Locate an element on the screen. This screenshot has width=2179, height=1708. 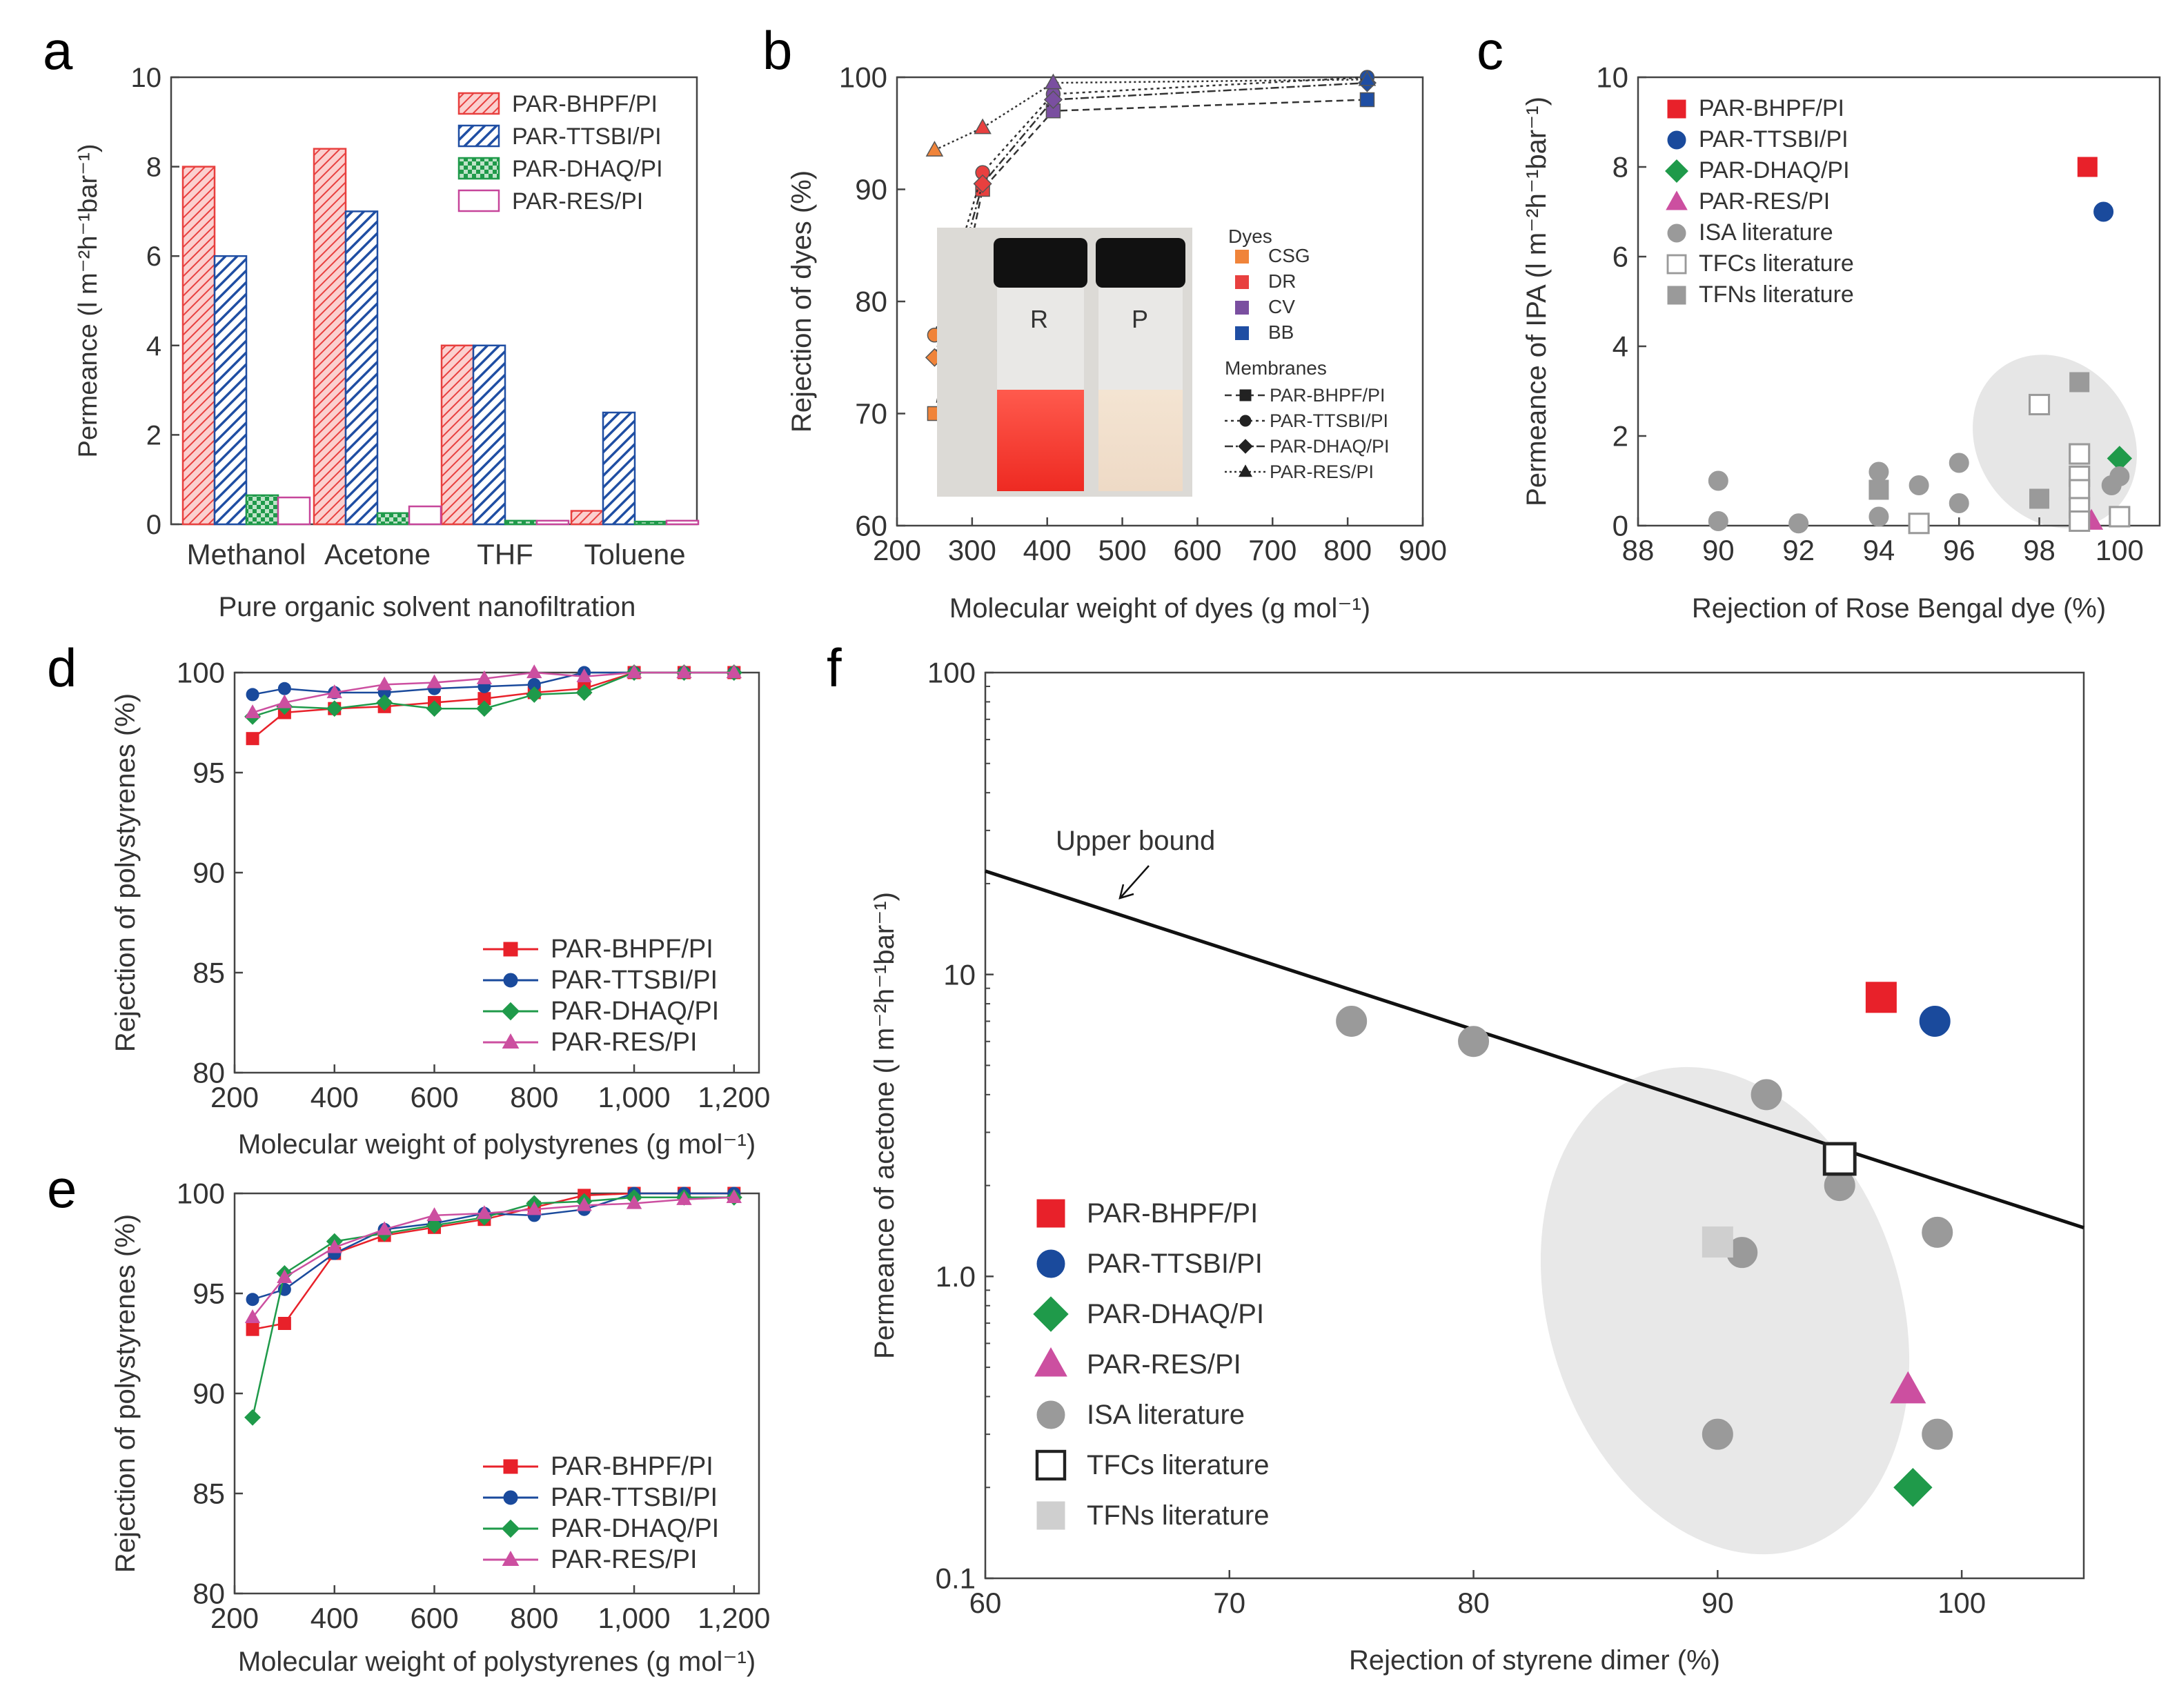
series-line is located at coordinates (493, 683).